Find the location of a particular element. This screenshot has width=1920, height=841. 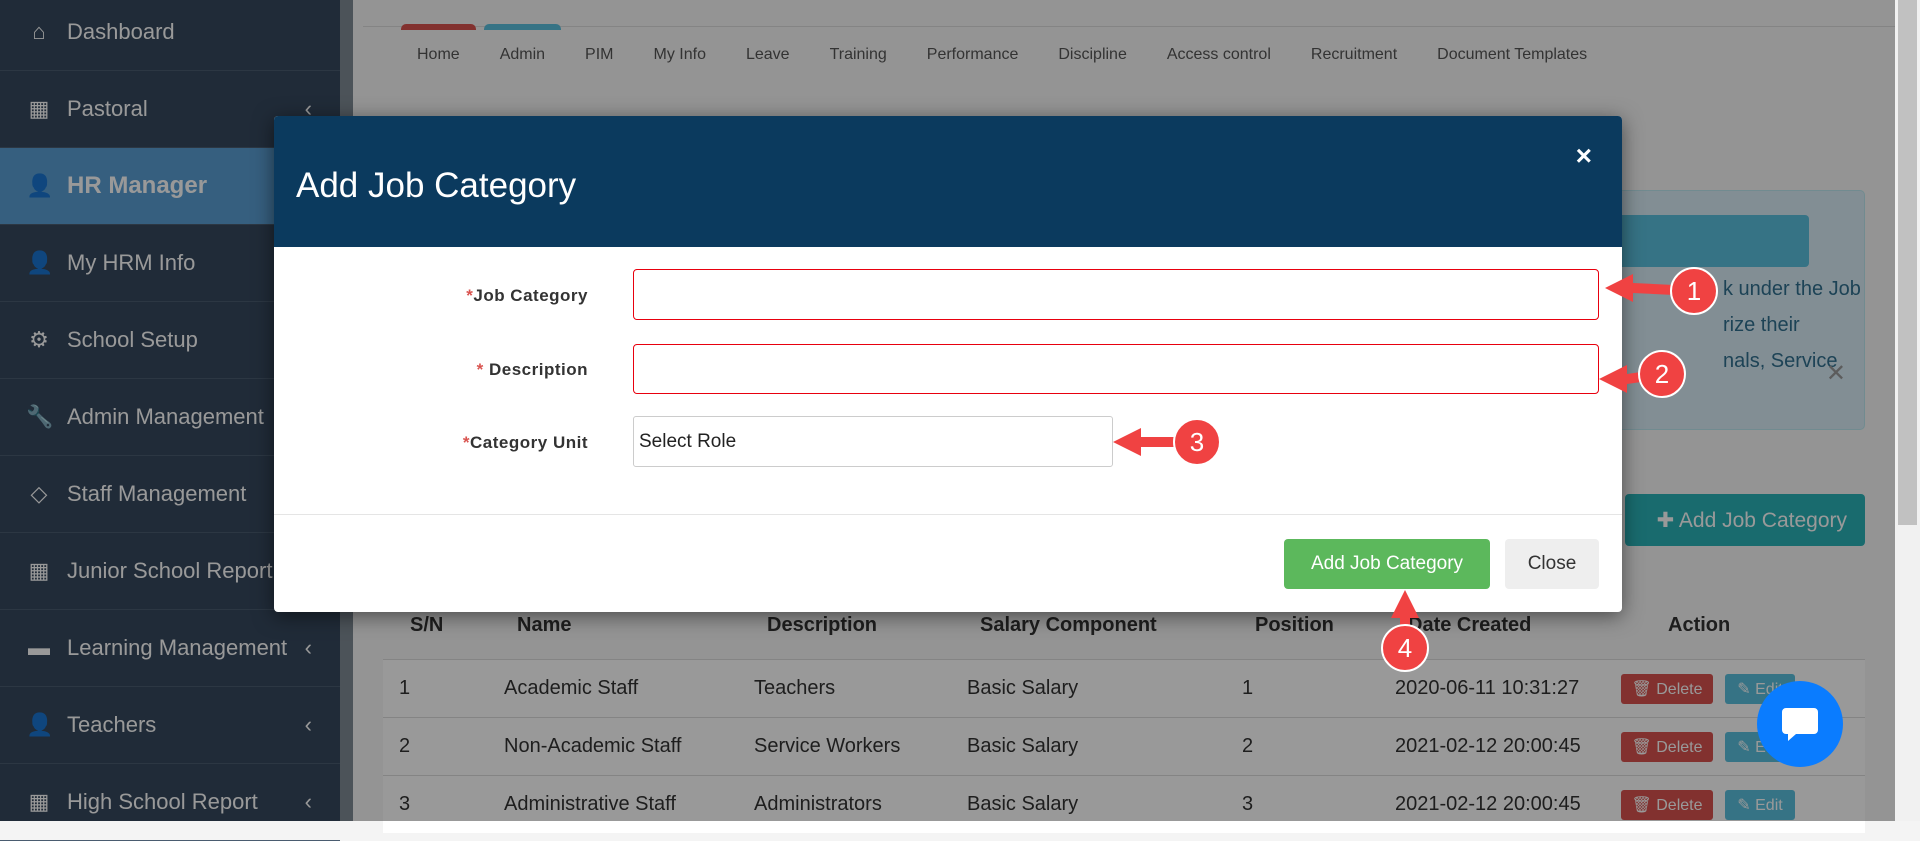

add-job-category-button: ✚ Add Job Category is located at coordinates (1745, 520).